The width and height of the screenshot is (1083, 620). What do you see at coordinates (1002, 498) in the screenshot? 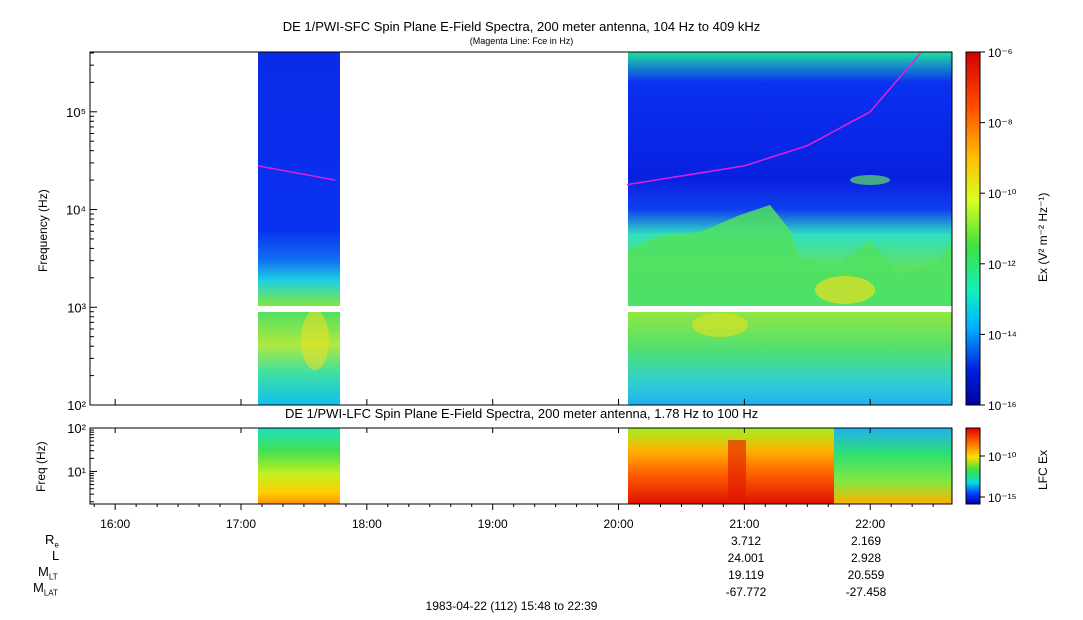
I see `colorbar-tick-label: 10⁻¹⁵` at bounding box center [1002, 498].